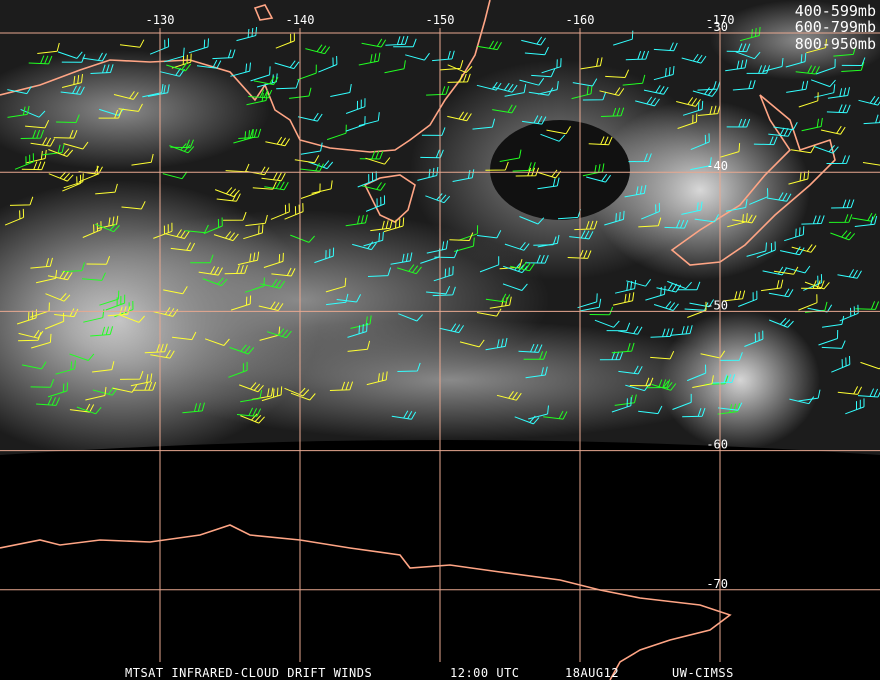 The height and width of the screenshot is (680, 880). I want to click on latitude-label: -70, so click(717, 584).